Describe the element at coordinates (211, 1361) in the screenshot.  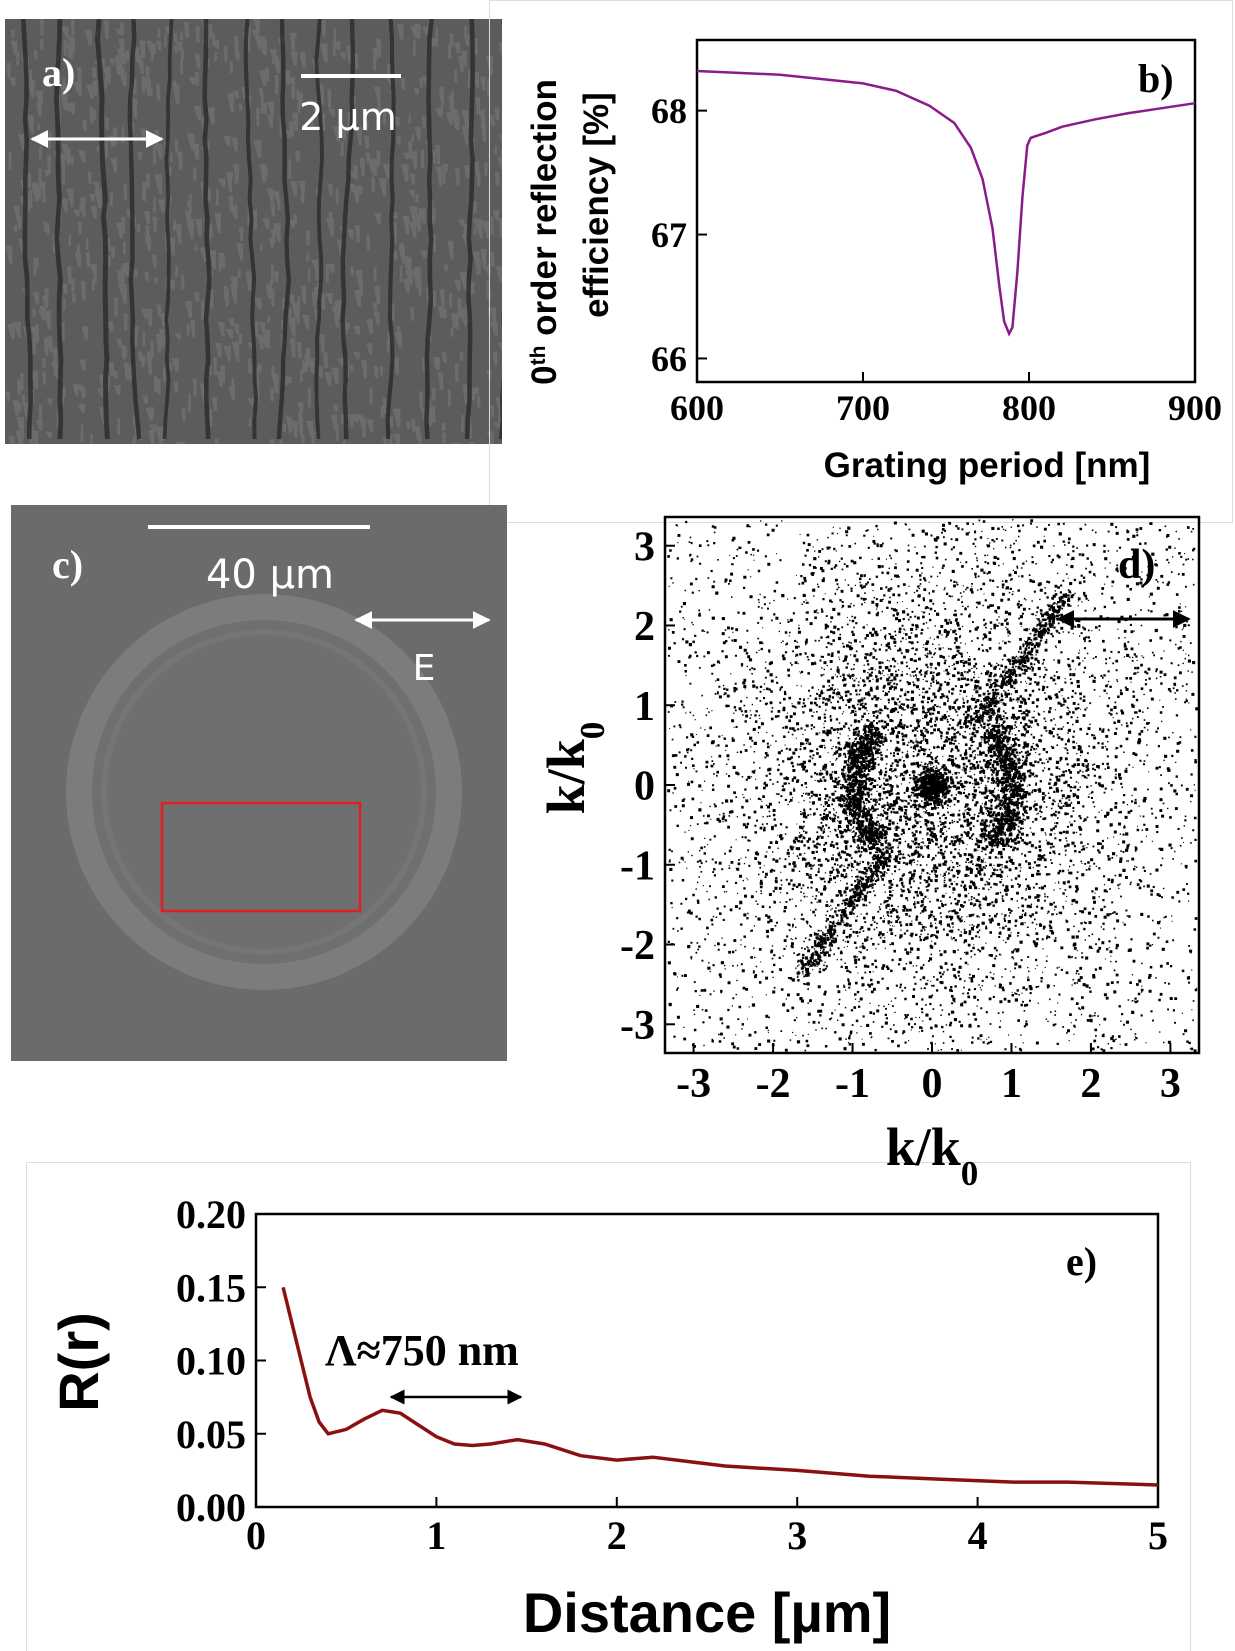
I see `y-tick-label: 0.10` at that location.